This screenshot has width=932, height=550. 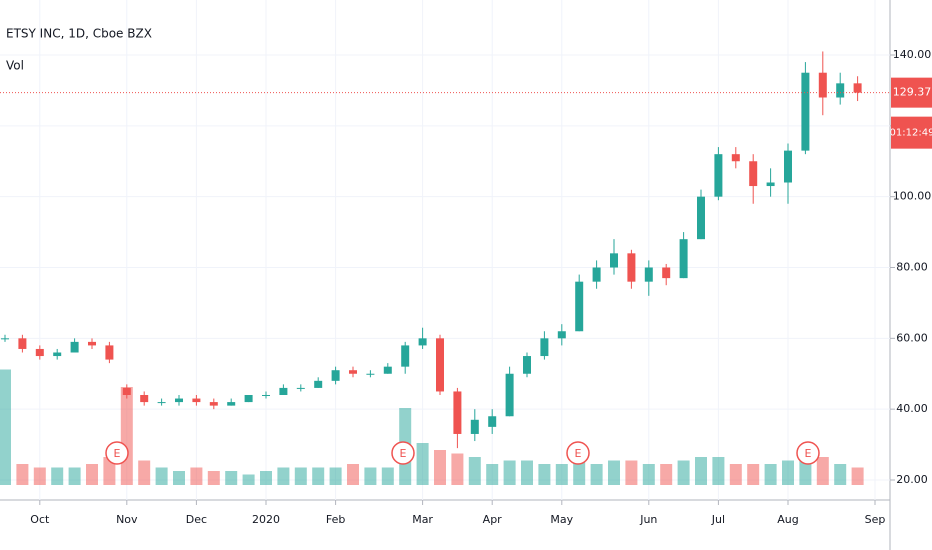 What do you see at coordinates (40, 519) in the screenshot?
I see `x-tick-label: Oct` at bounding box center [40, 519].